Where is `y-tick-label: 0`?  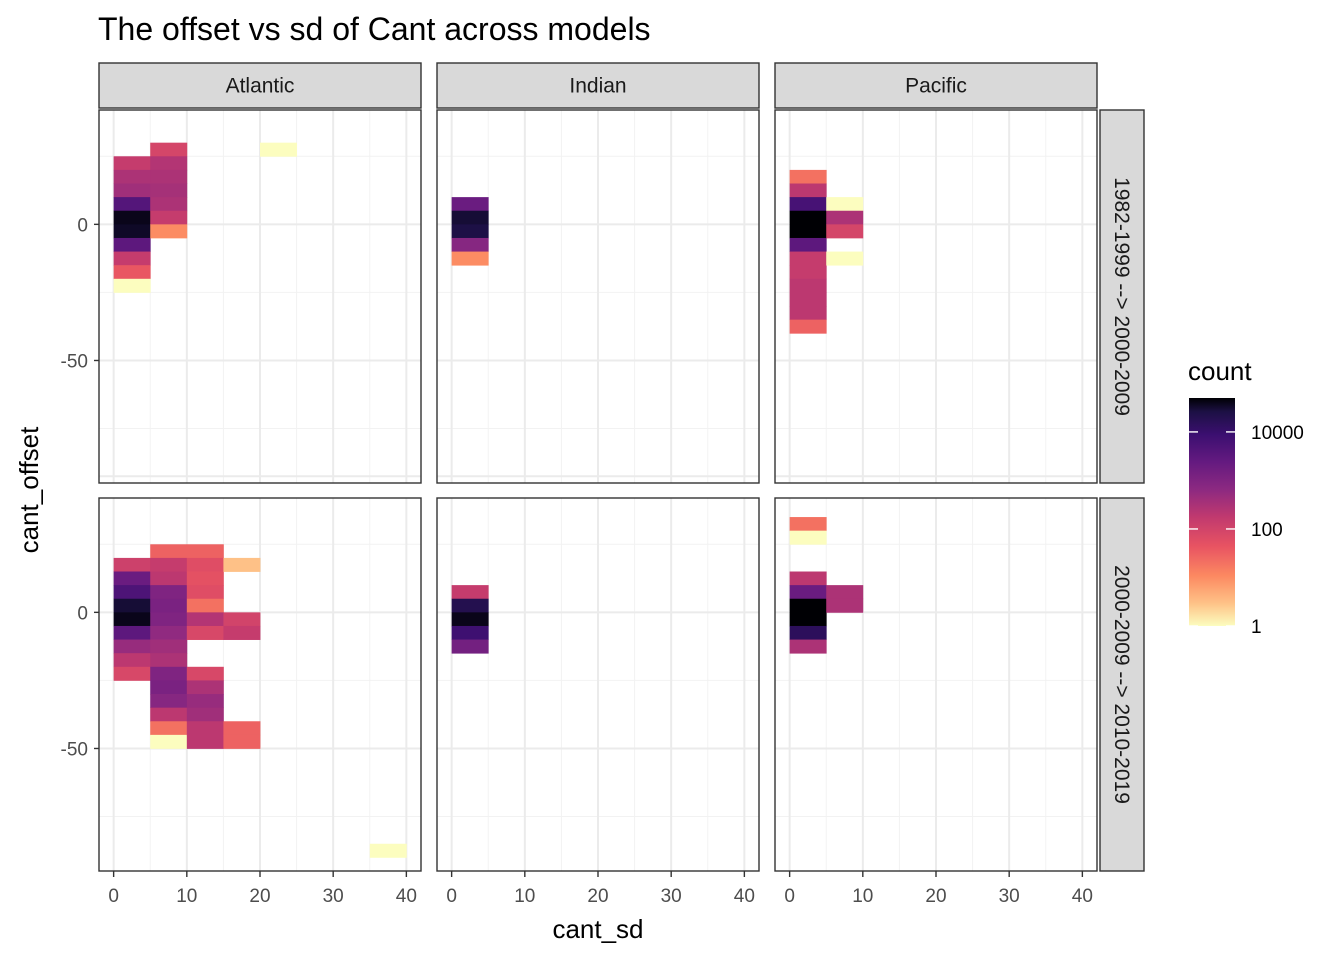 y-tick-label: 0 is located at coordinates (82, 613).